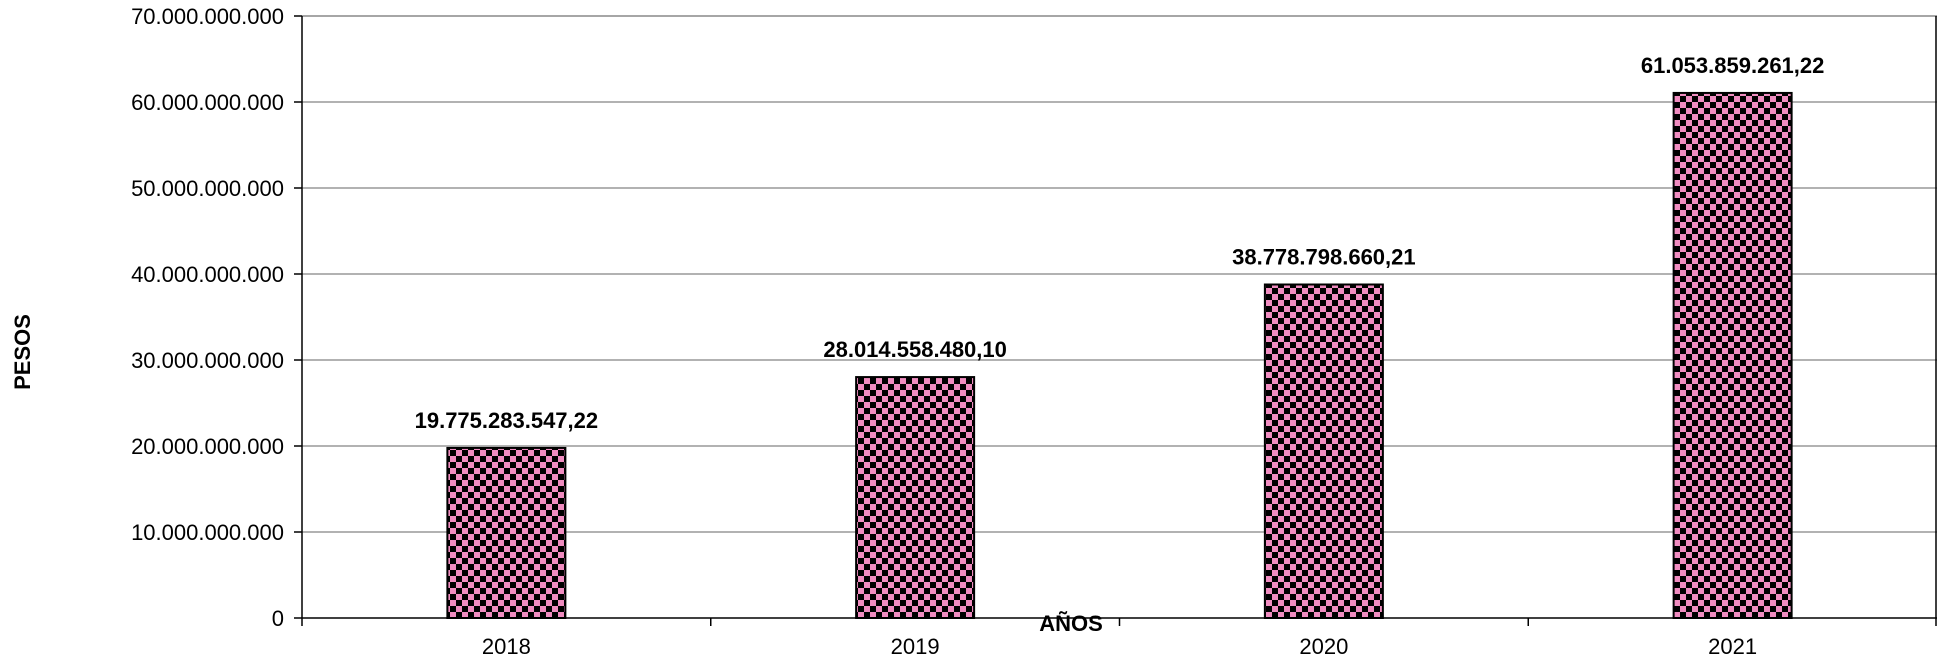 This screenshot has height=661, width=1937. Describe the element at coordinates (507, 420) in the screenshot. I see `data-label-2018: 19.775.283.547,22` at that location.